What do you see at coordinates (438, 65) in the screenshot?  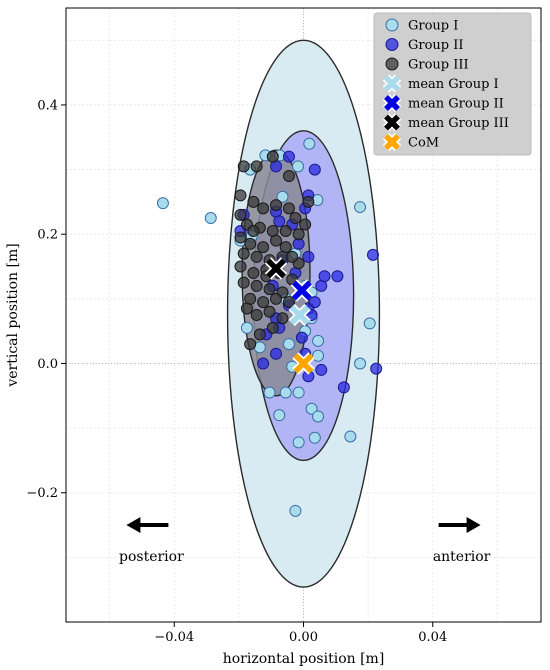 I see `legend-label: Group III` at bounding box center [438, 65].